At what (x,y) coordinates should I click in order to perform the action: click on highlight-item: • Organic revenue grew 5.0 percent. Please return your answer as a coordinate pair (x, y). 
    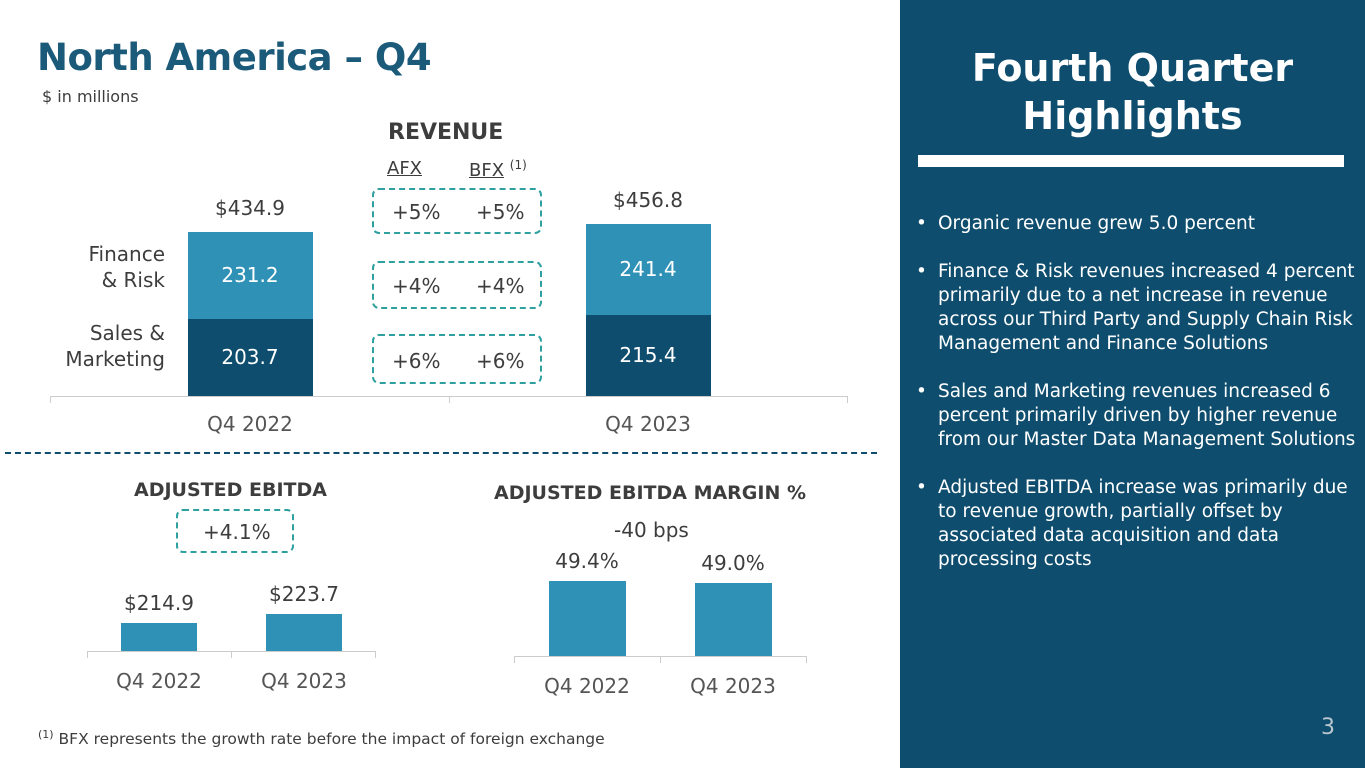
    Looking at the image, I should click on (1085, 223).